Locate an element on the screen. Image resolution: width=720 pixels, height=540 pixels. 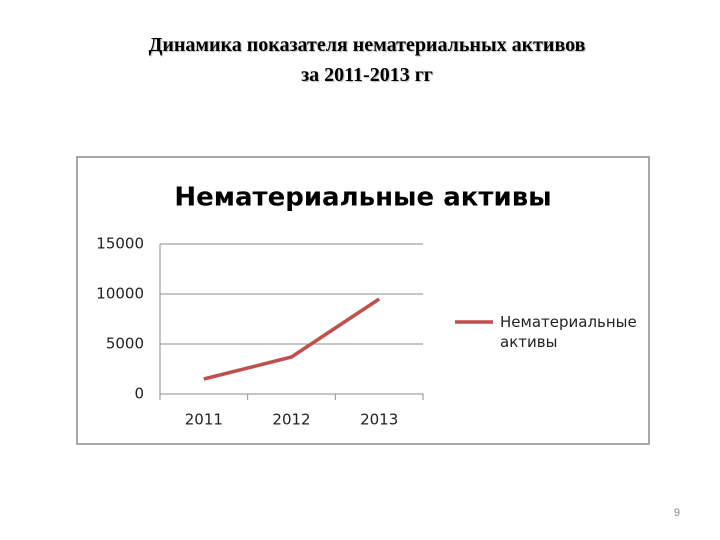
x-tick-label: 2012 is located at coordinates (291, 420).